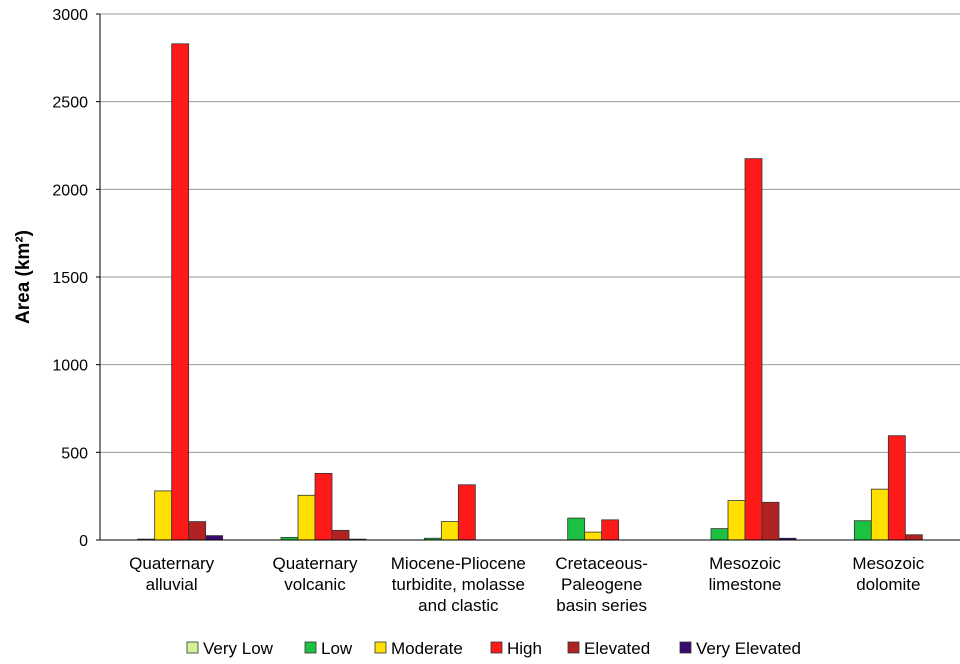 The image size is (960, 664). I want to click on legend-label: Moderate, so click(427, 648).